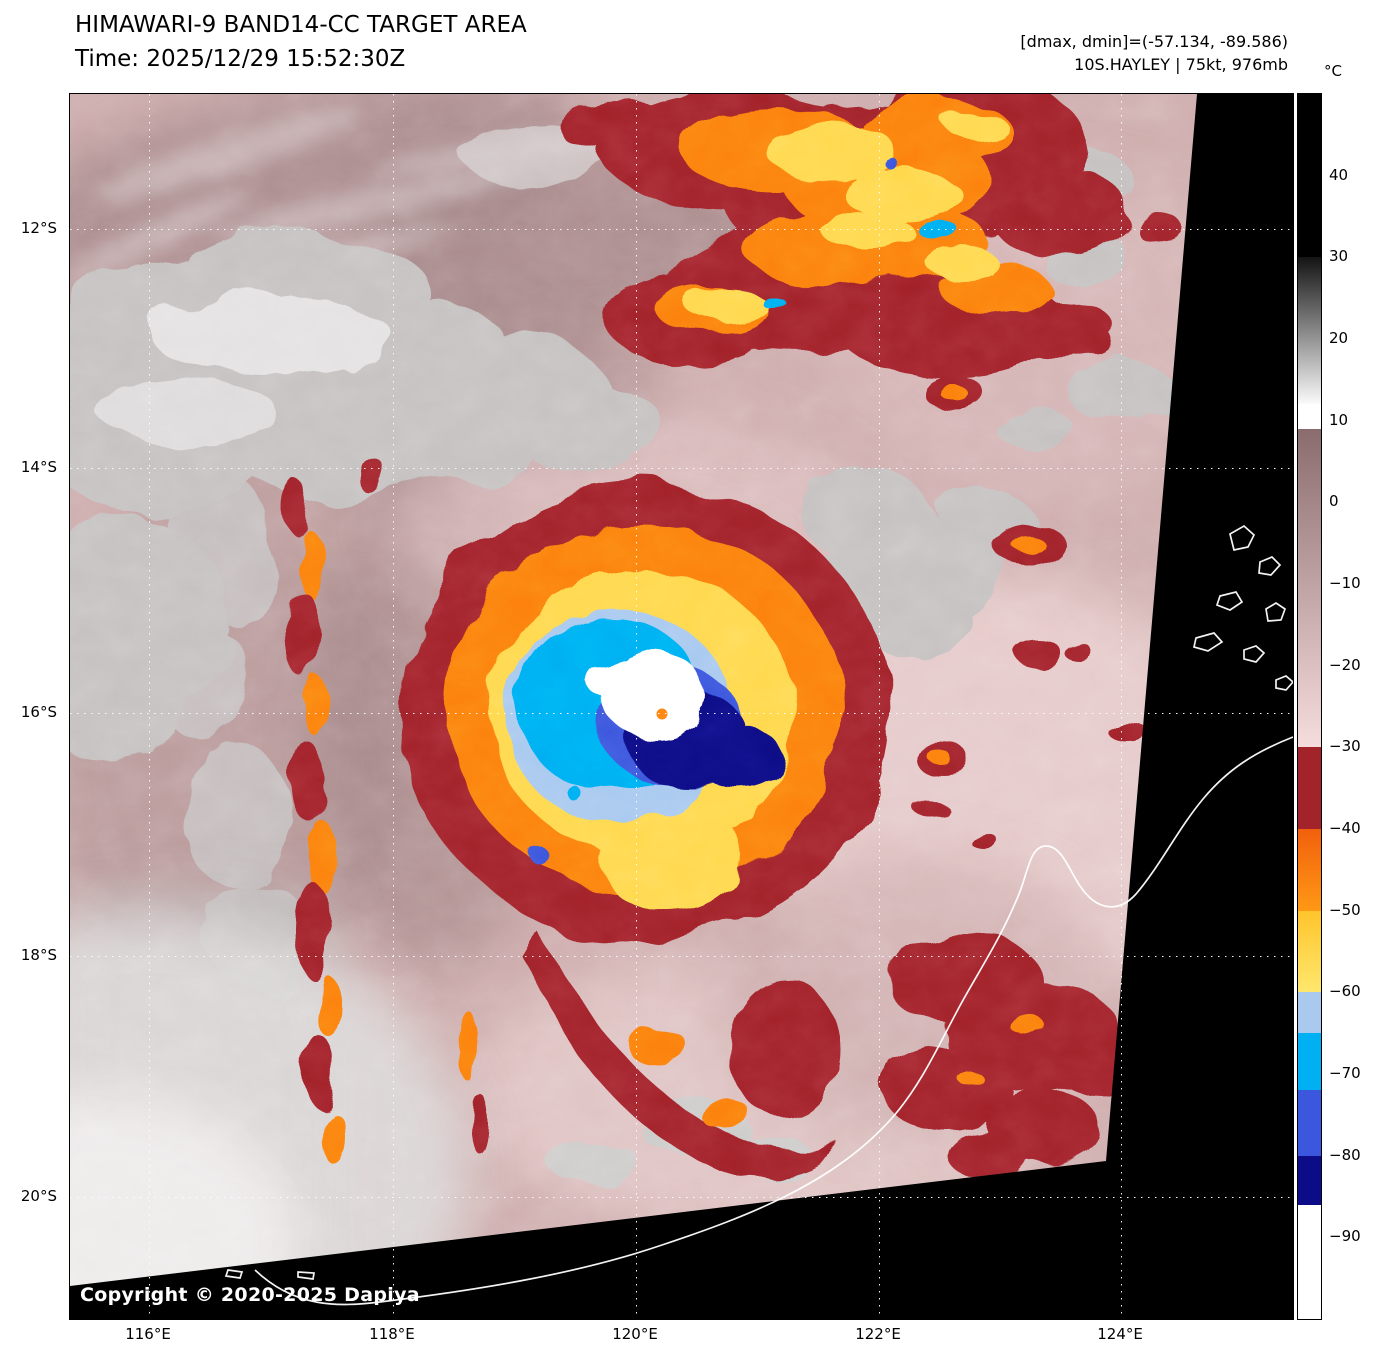 The width and height of the screenshot is (1388, 1359). I want to click on colorbar-tick-label: −20, so click(1345, 664).